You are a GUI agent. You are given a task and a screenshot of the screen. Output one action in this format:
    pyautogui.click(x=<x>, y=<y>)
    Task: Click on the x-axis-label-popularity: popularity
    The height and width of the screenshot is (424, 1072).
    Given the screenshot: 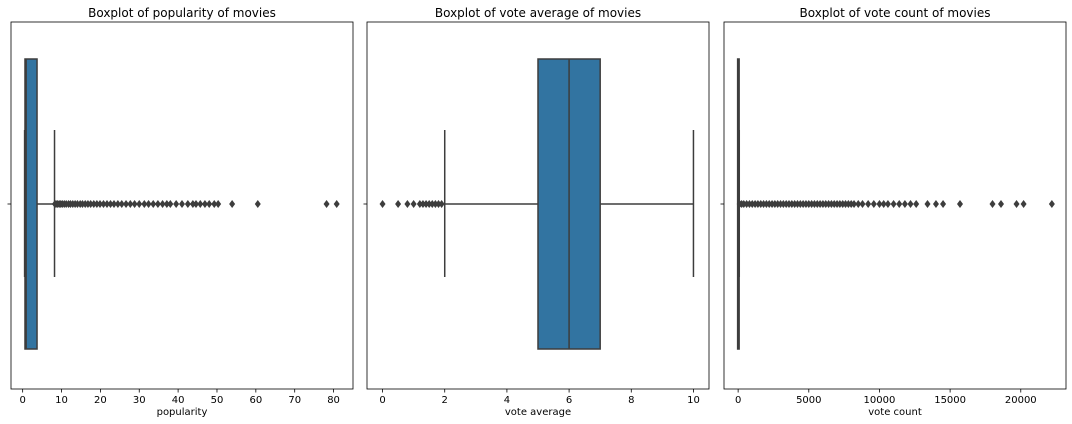 What is the action you would take?
    pyautogui.click(x=182, y=412)
    